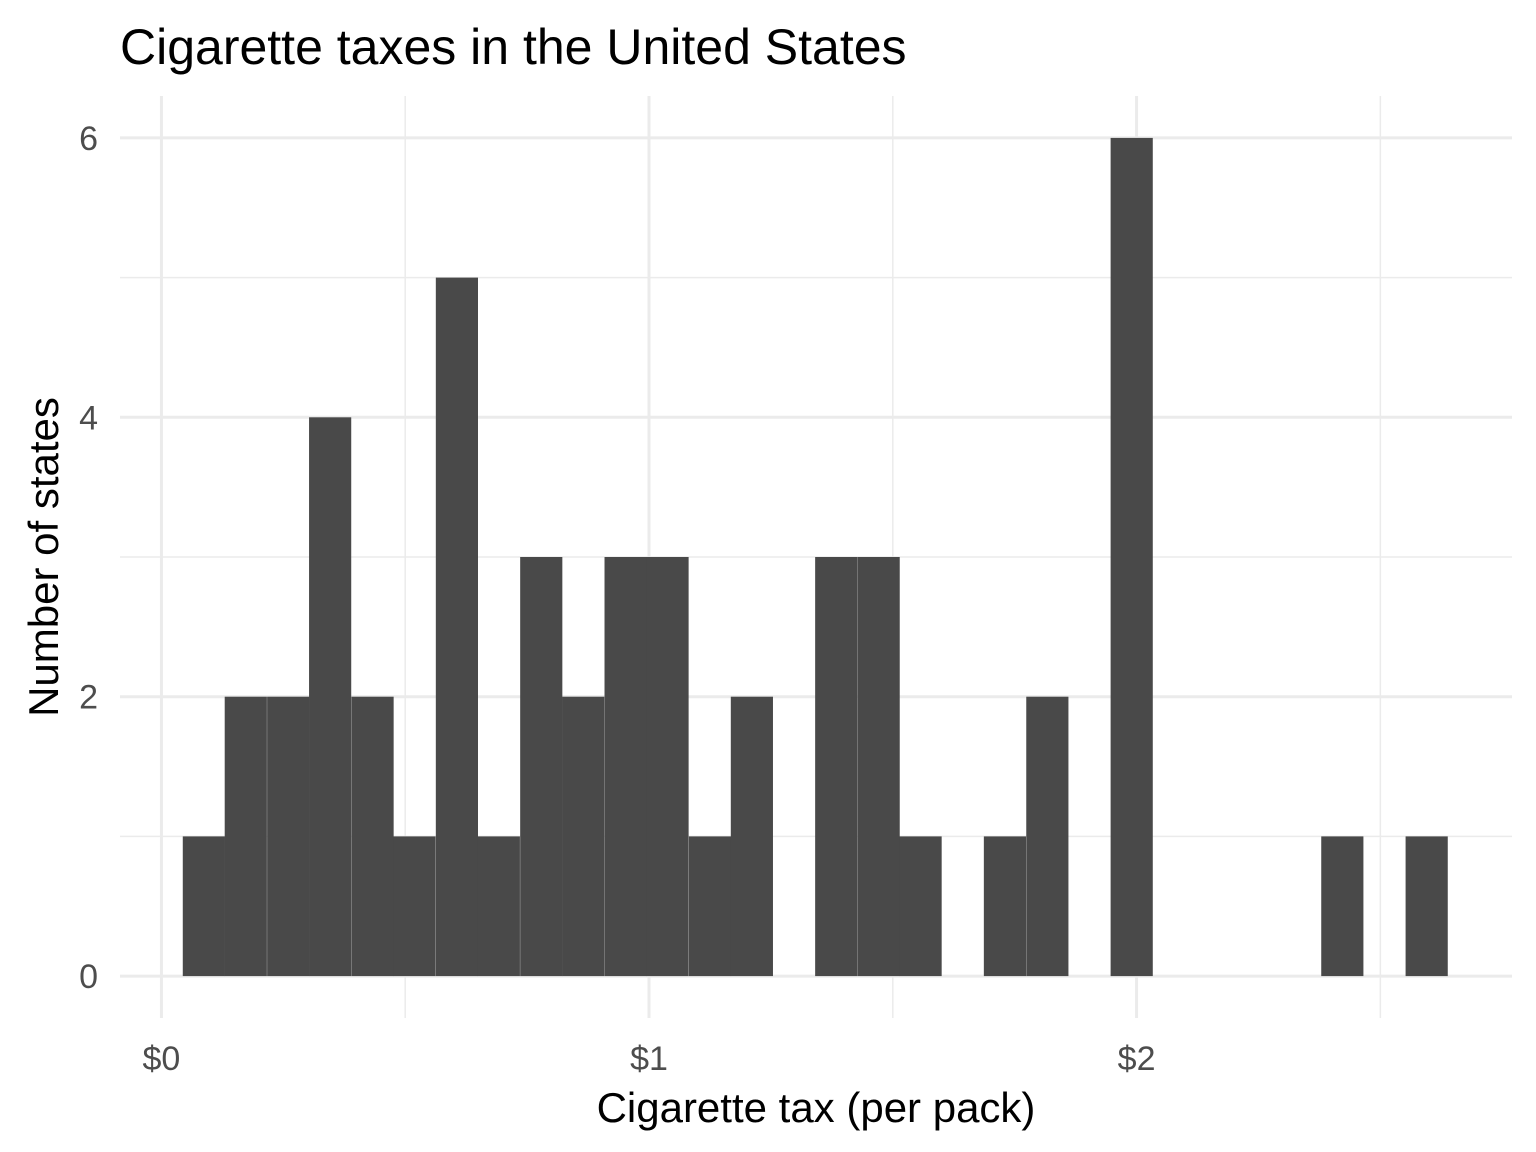 This screenshot has height=1152, width=1536. I want to click on y-tick-label: 0, so click(88, 977).